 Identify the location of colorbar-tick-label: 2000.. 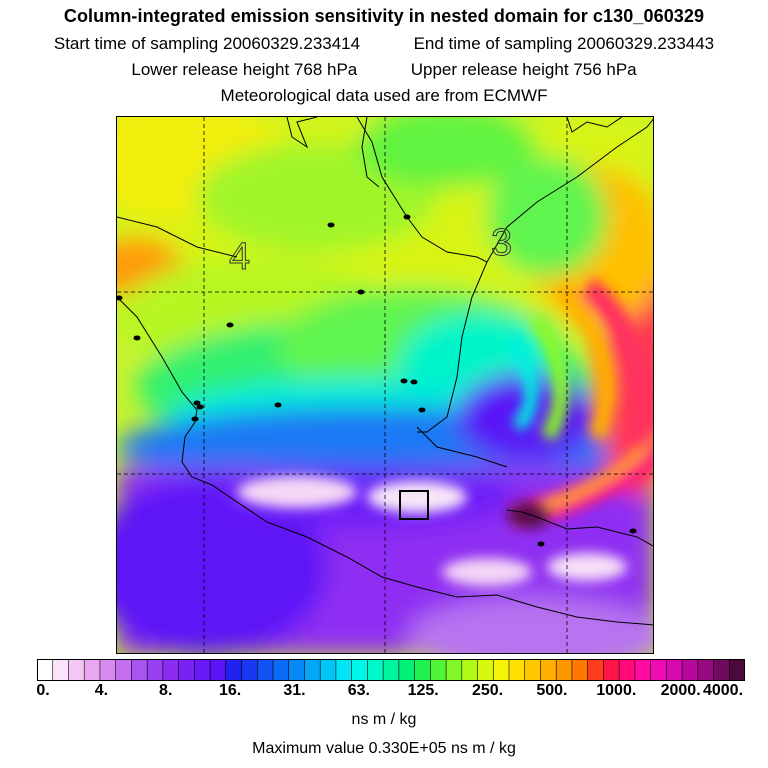
(680, 690).